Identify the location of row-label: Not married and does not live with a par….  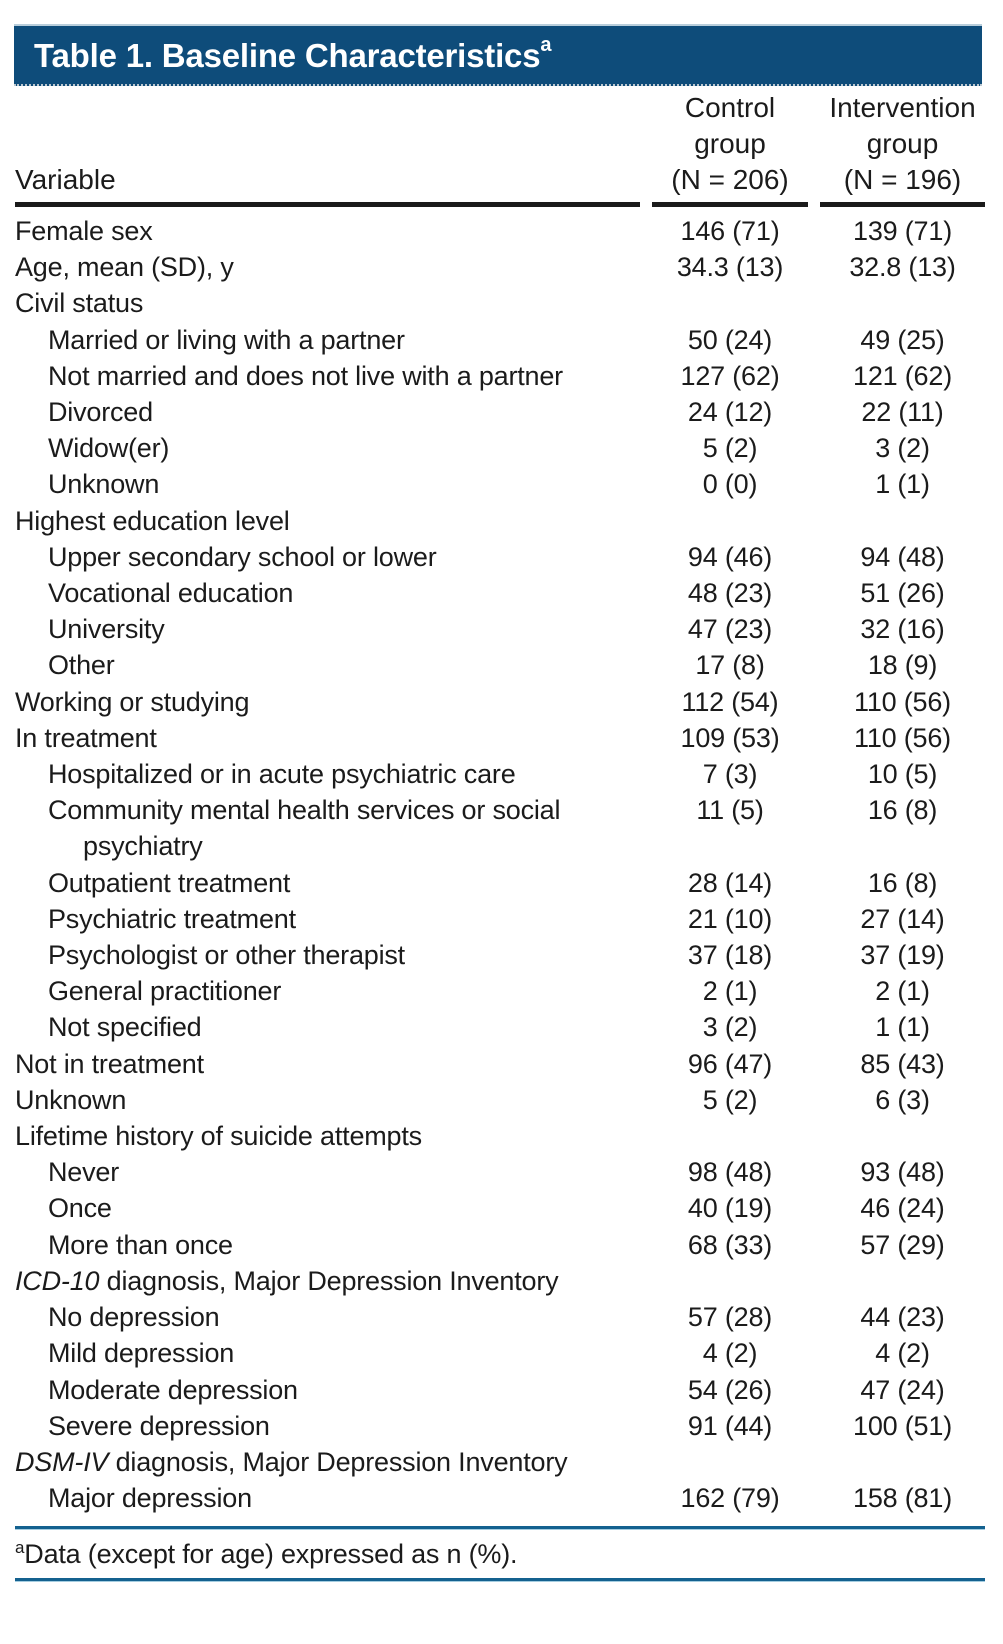
(305, 375).